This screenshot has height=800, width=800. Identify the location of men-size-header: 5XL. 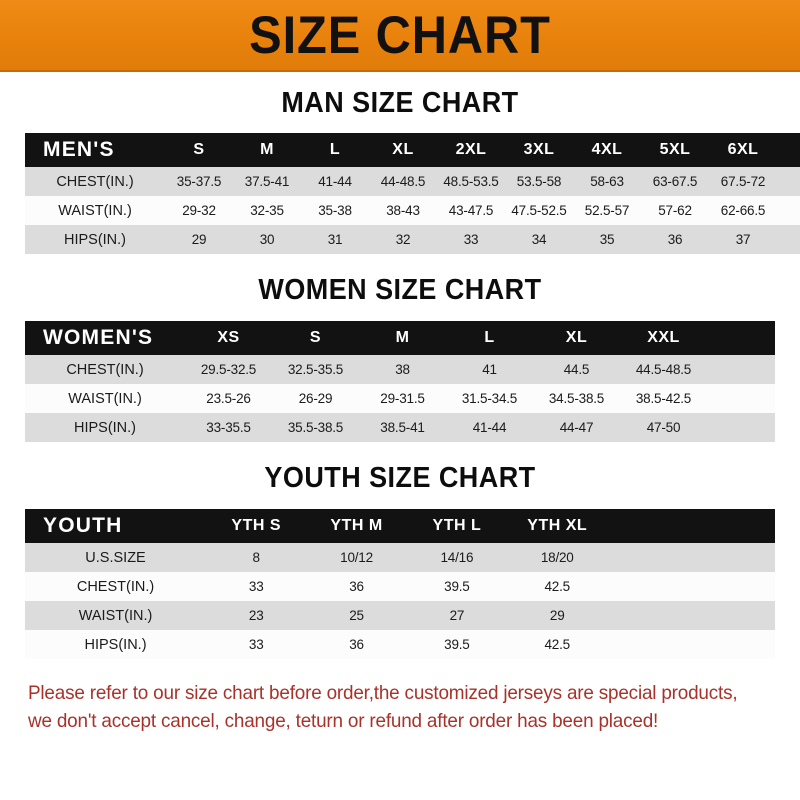
(675, 149).